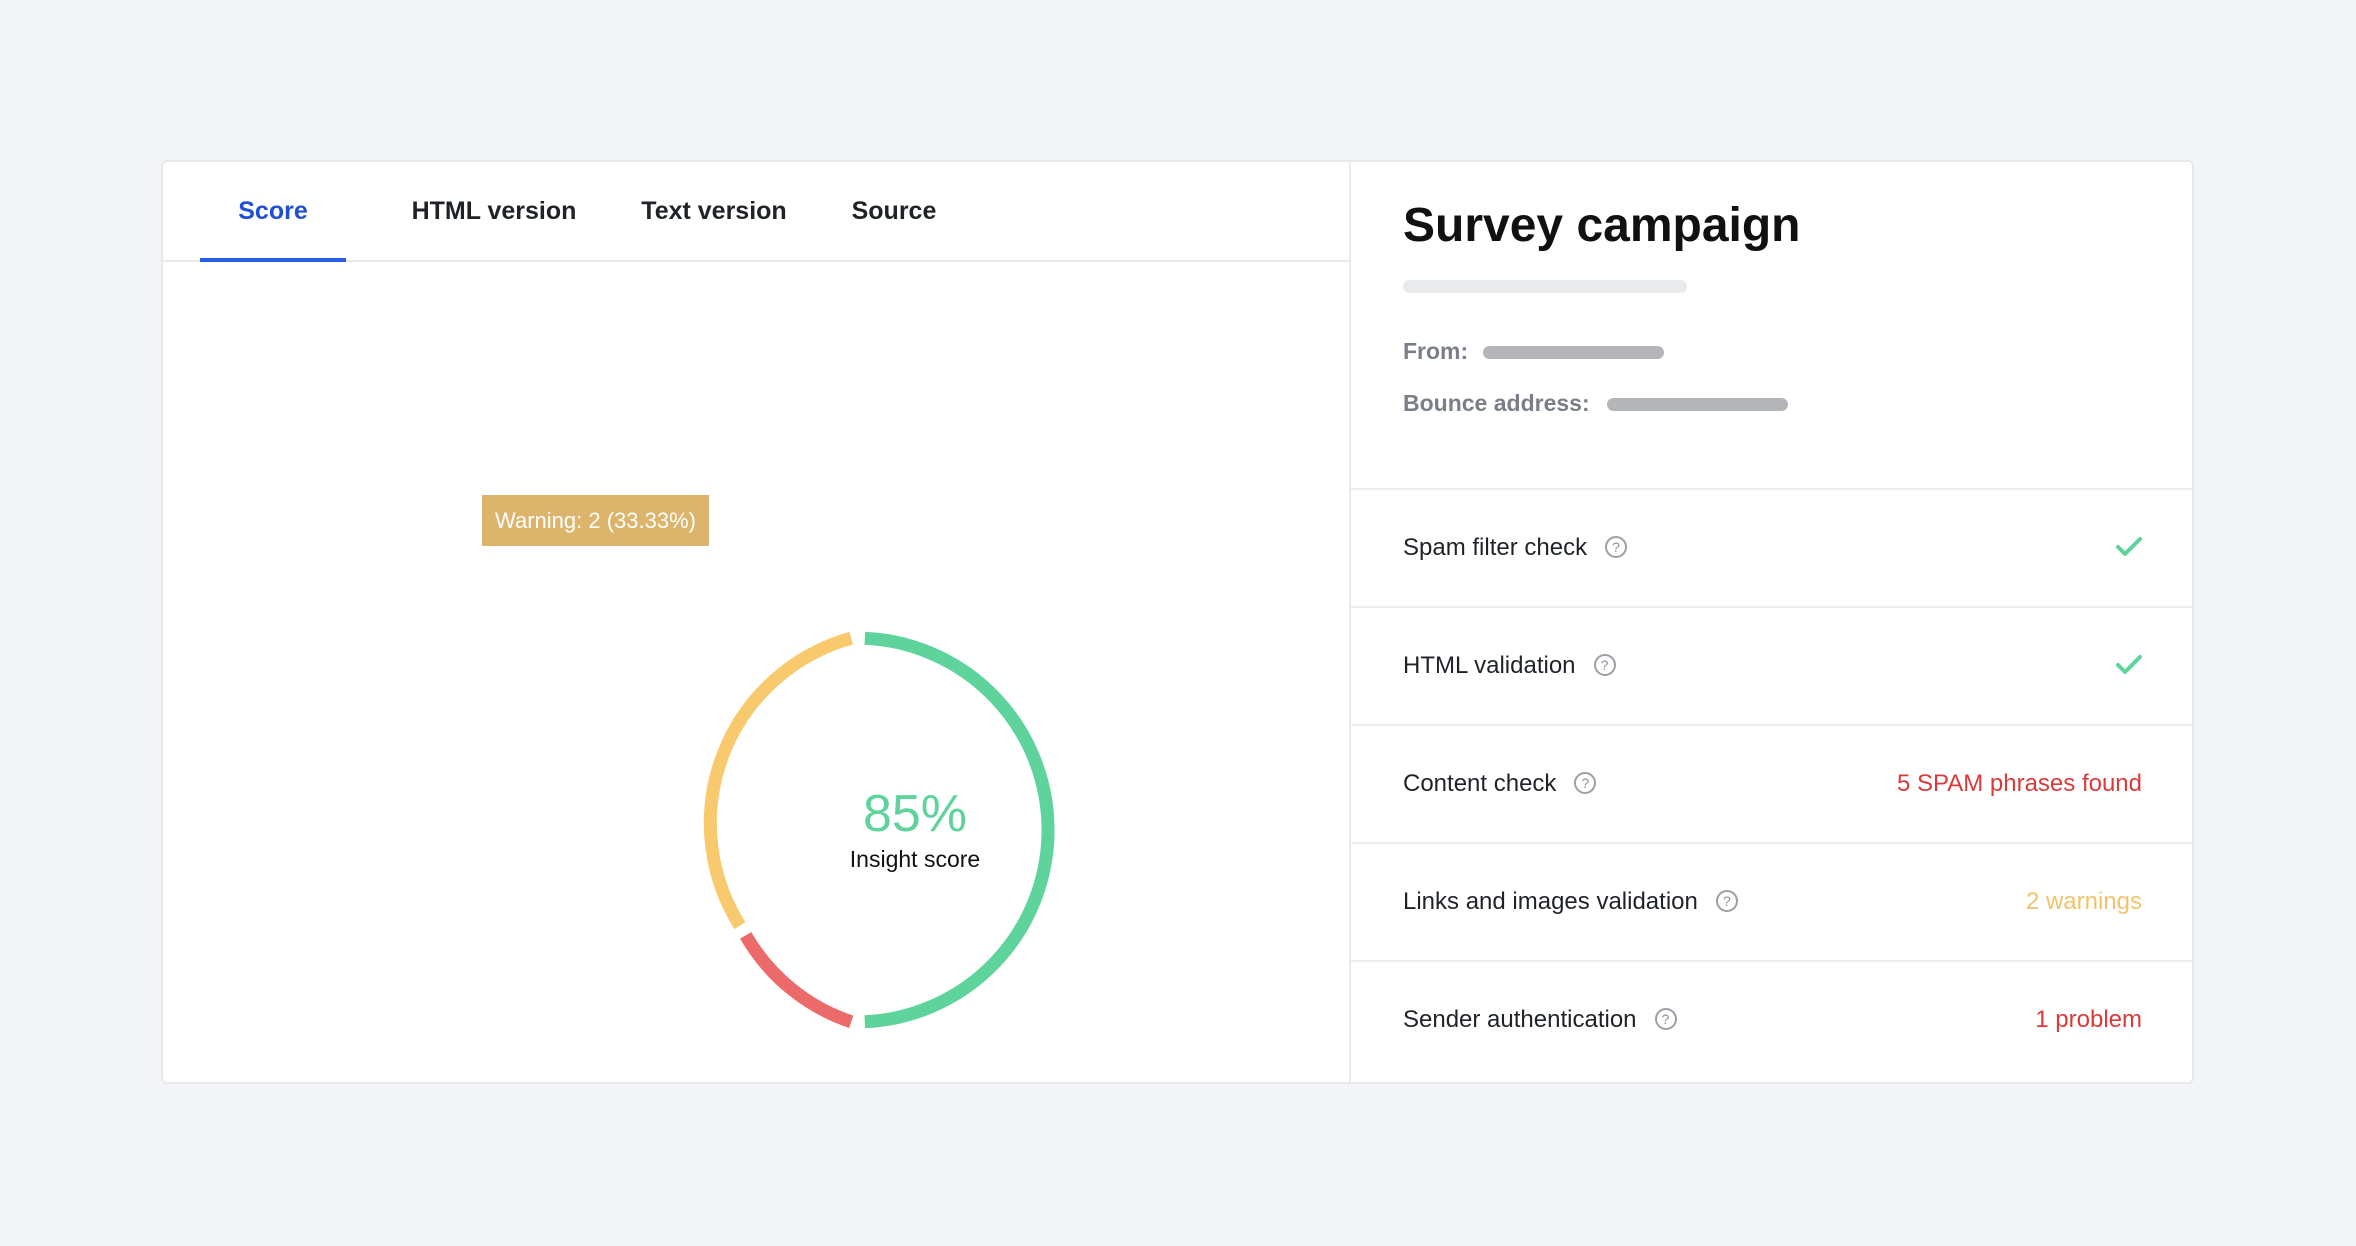  I want to click on tab-bar: Score HTML version Text version Source, so click(756, 212).